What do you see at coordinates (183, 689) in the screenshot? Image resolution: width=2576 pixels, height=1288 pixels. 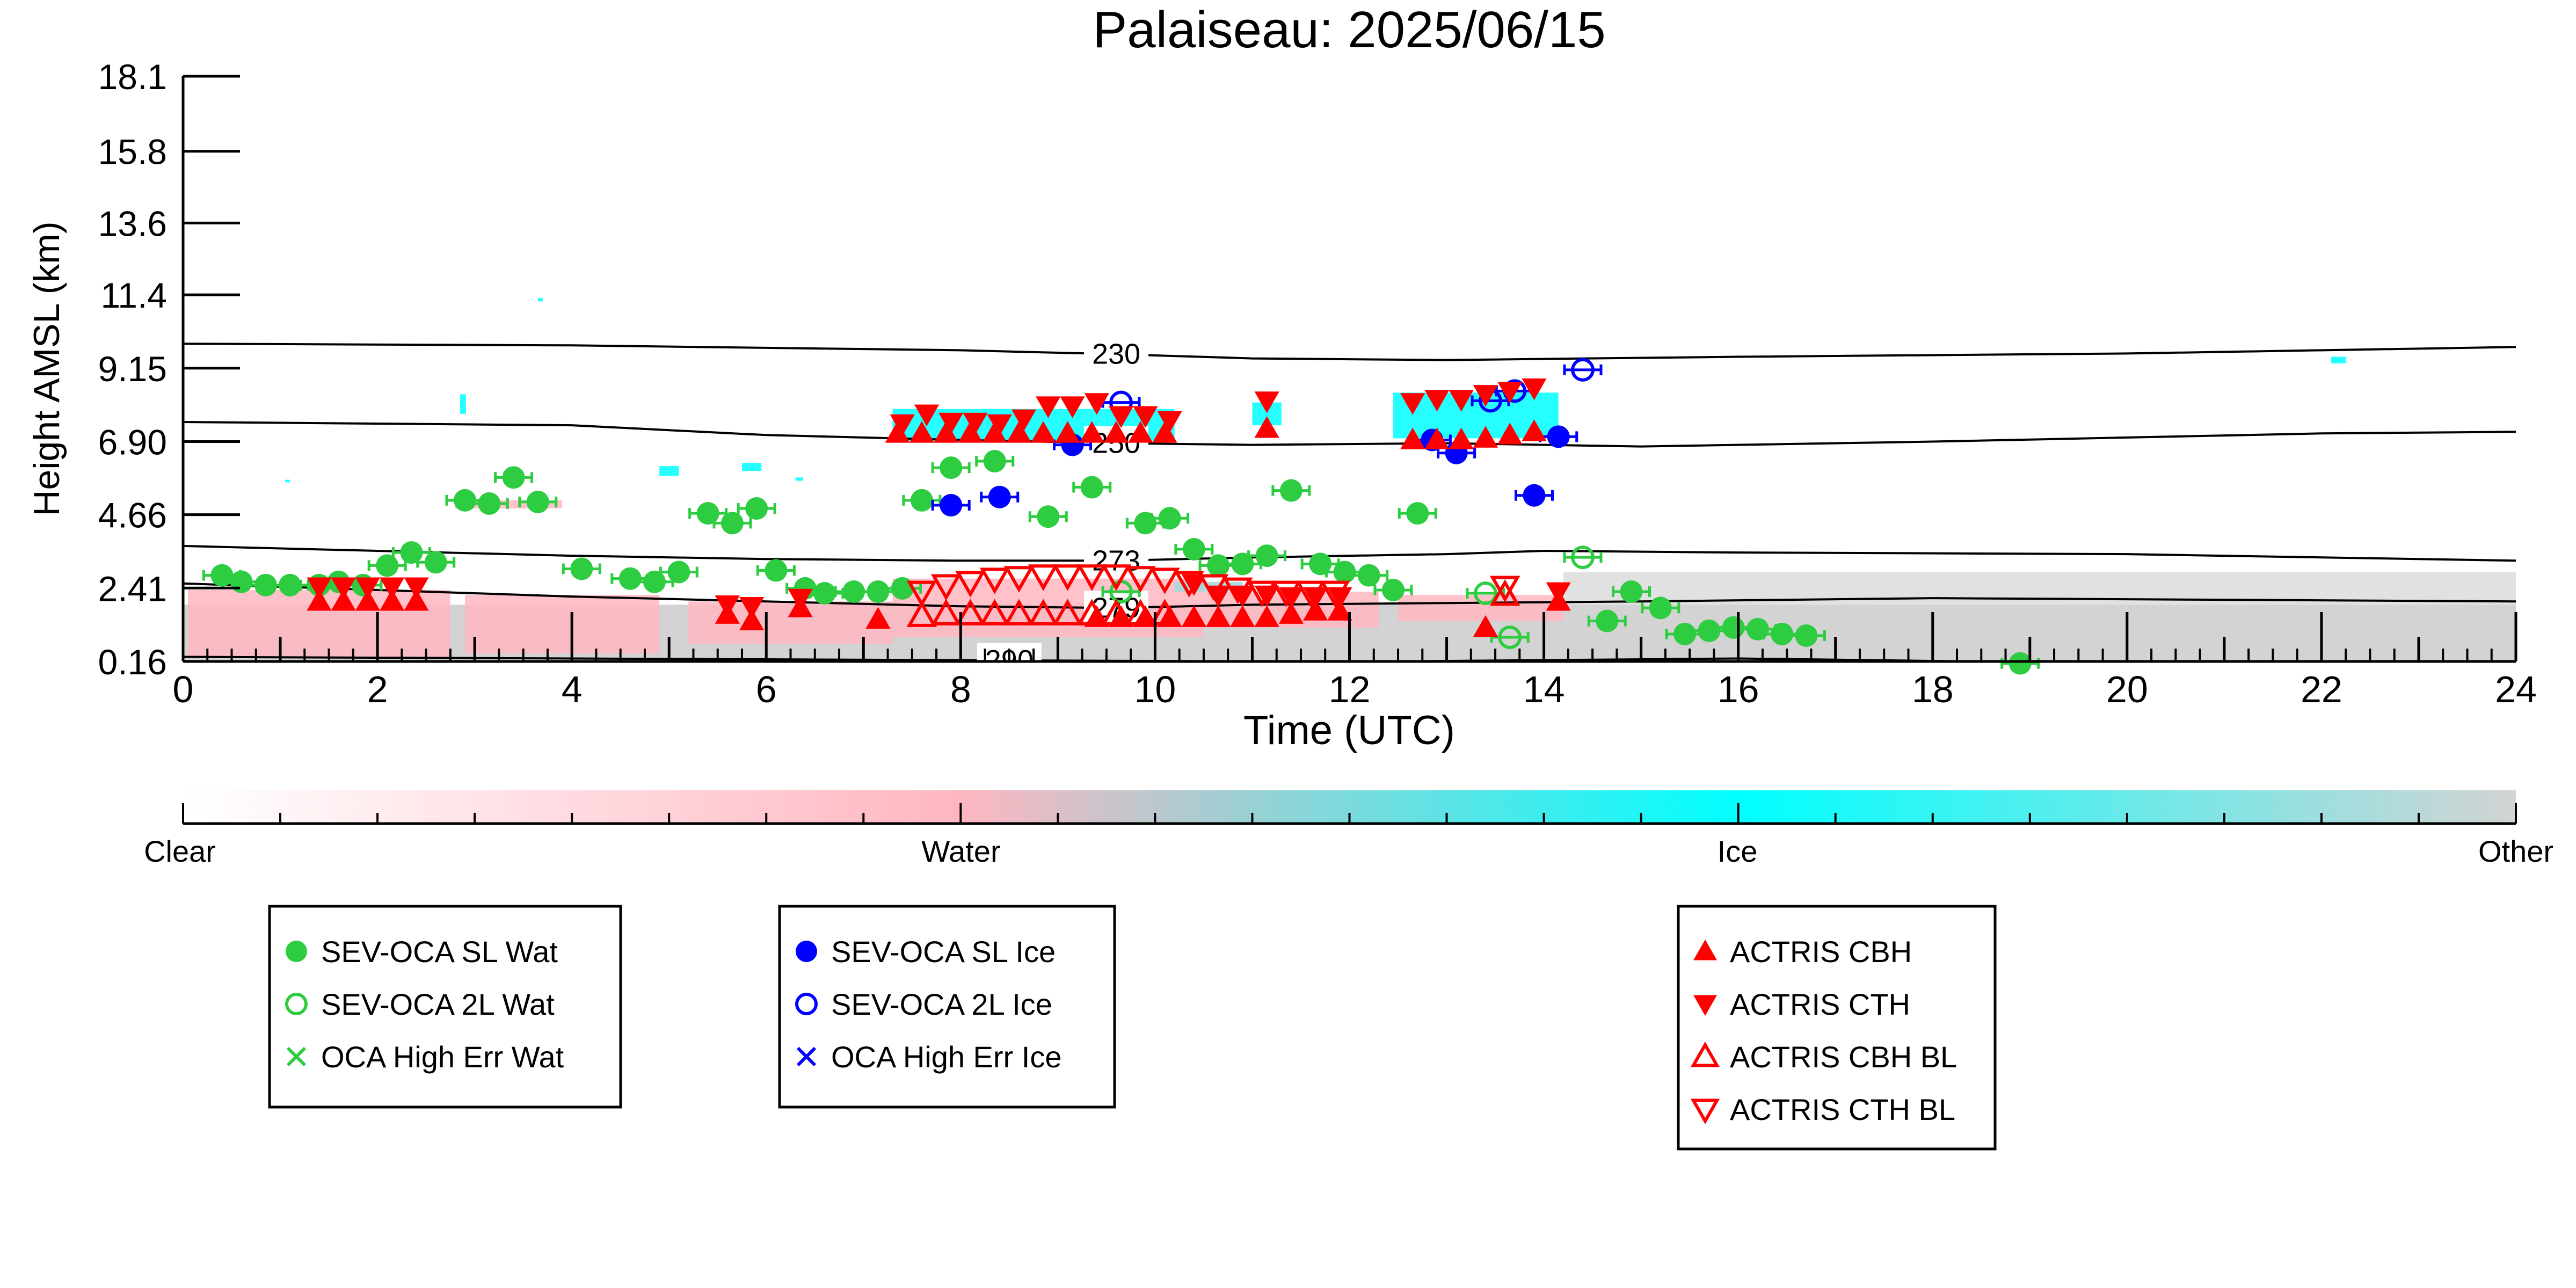 I see `x-tick-label: 0` at bounding box center [183, 689].